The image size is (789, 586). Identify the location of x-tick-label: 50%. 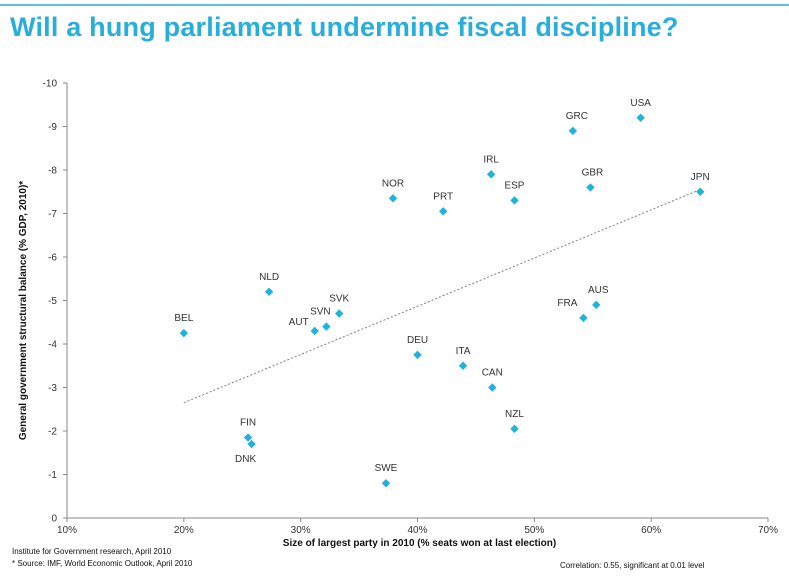
(534, 530).